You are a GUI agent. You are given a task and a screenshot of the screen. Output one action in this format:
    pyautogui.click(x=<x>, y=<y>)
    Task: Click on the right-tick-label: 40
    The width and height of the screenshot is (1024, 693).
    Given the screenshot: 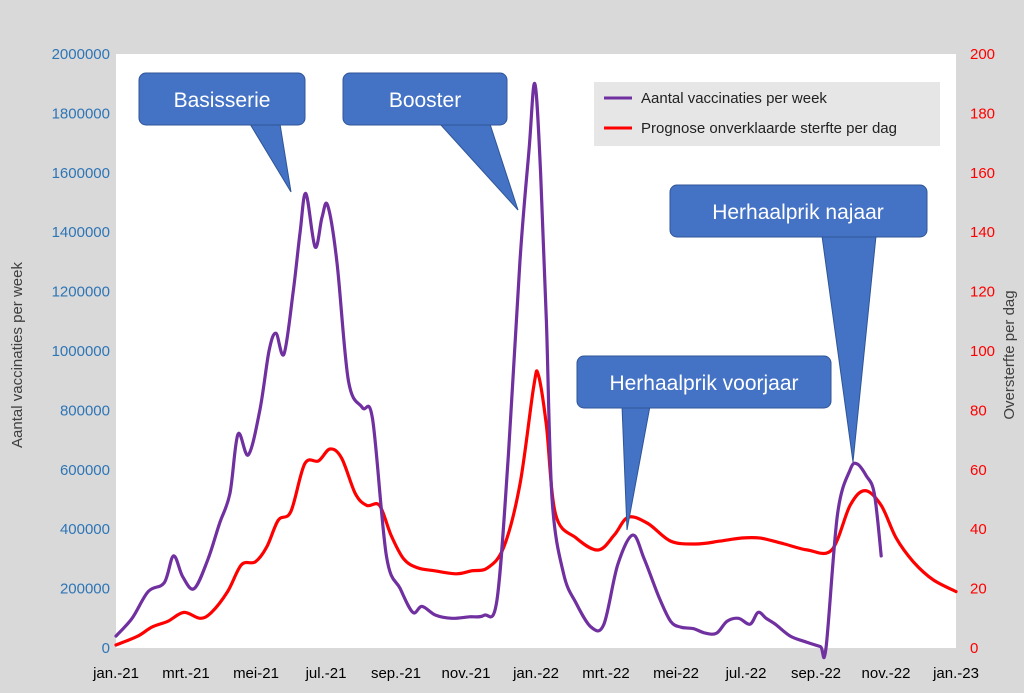 What is the action you would take?
    pyautogui.click(x=978, y=529)
    